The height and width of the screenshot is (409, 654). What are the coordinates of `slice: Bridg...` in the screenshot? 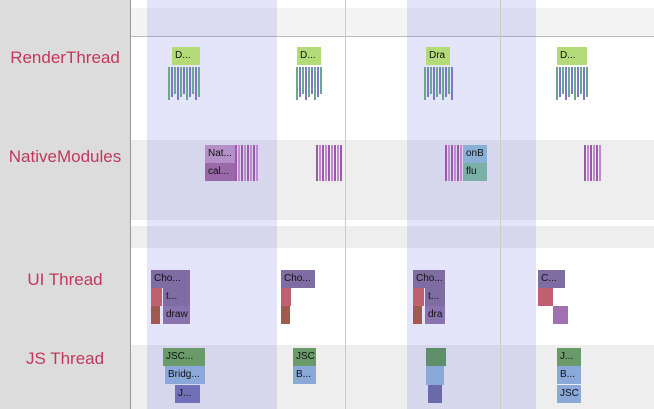 It's located at (185, 375).